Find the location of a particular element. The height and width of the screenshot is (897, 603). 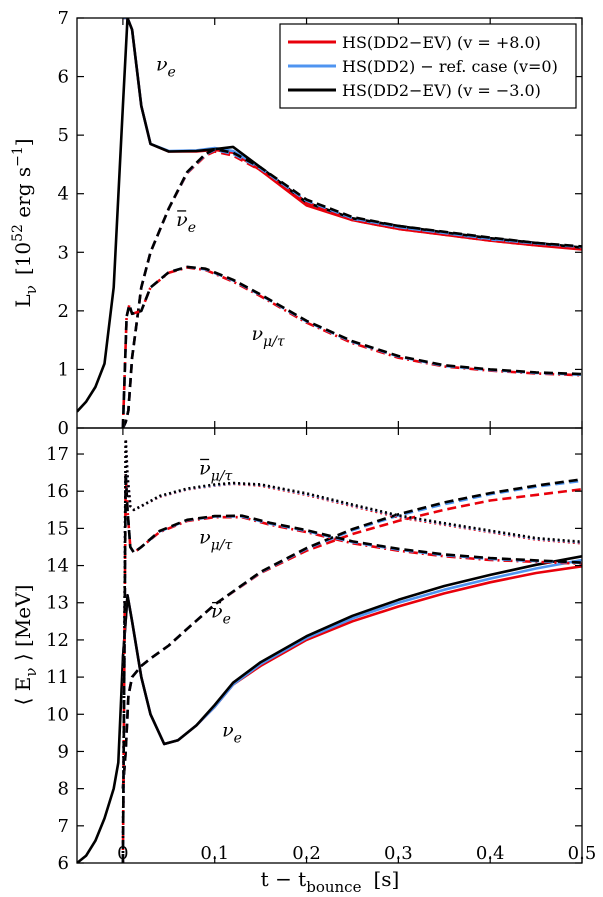

y-tick-label: 10 is located at coordinates (57, 714).